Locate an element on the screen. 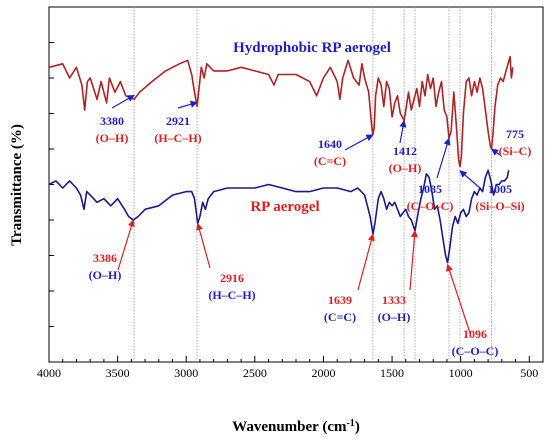 This screenshot has width=560, height=442. annotation-group-1-0: (O–H) is located at coordinates (105, 275).